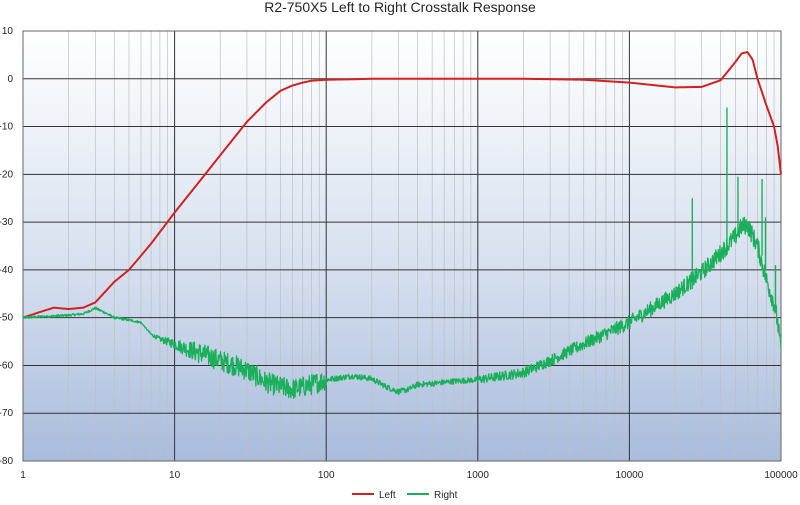 The image size is (800, 505). I want to click on y-tick-label: -30, so click(6, 222).